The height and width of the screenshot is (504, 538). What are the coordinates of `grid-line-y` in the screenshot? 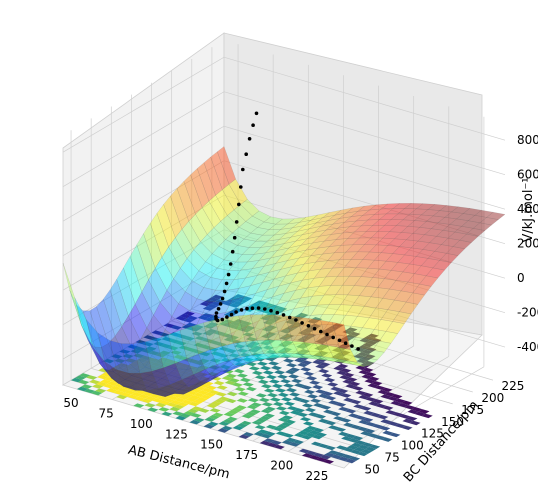 It's located at (352, 338).